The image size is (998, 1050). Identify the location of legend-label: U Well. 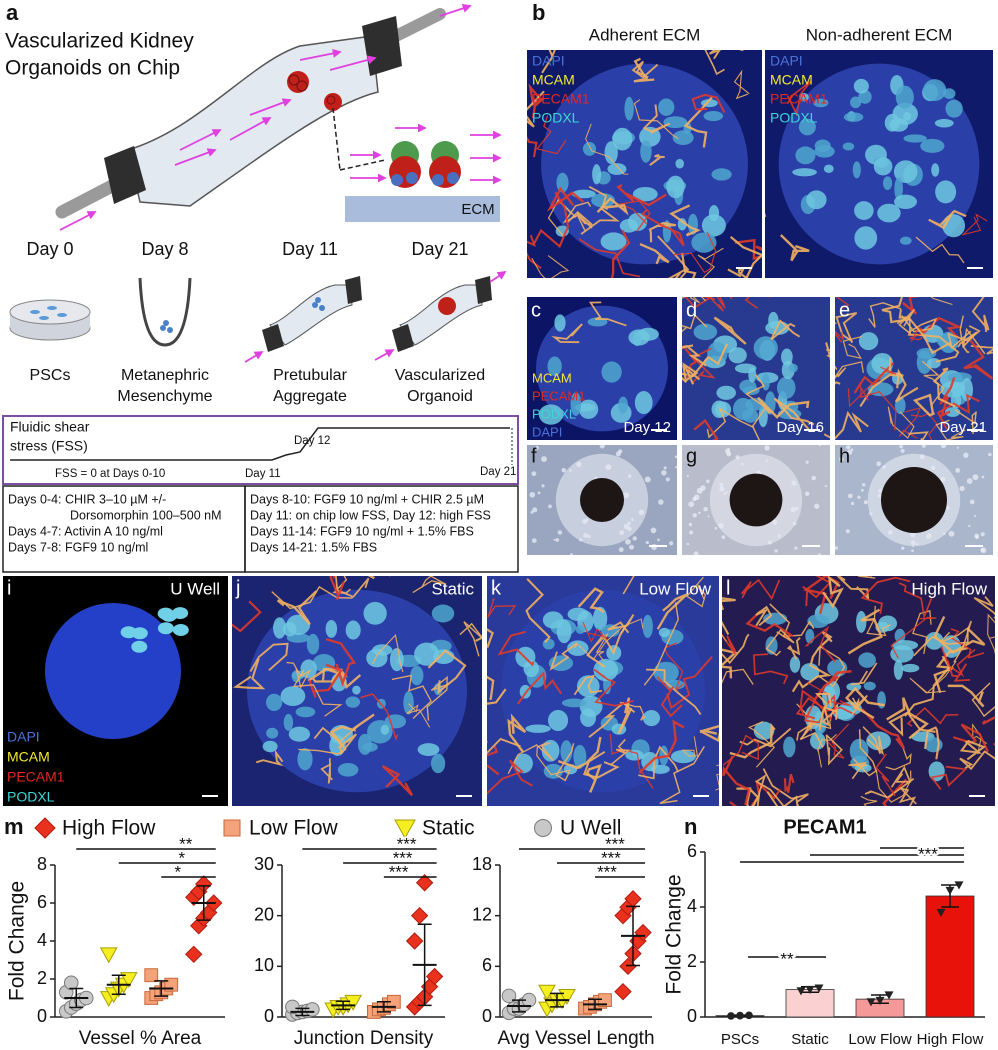
(590, 828).